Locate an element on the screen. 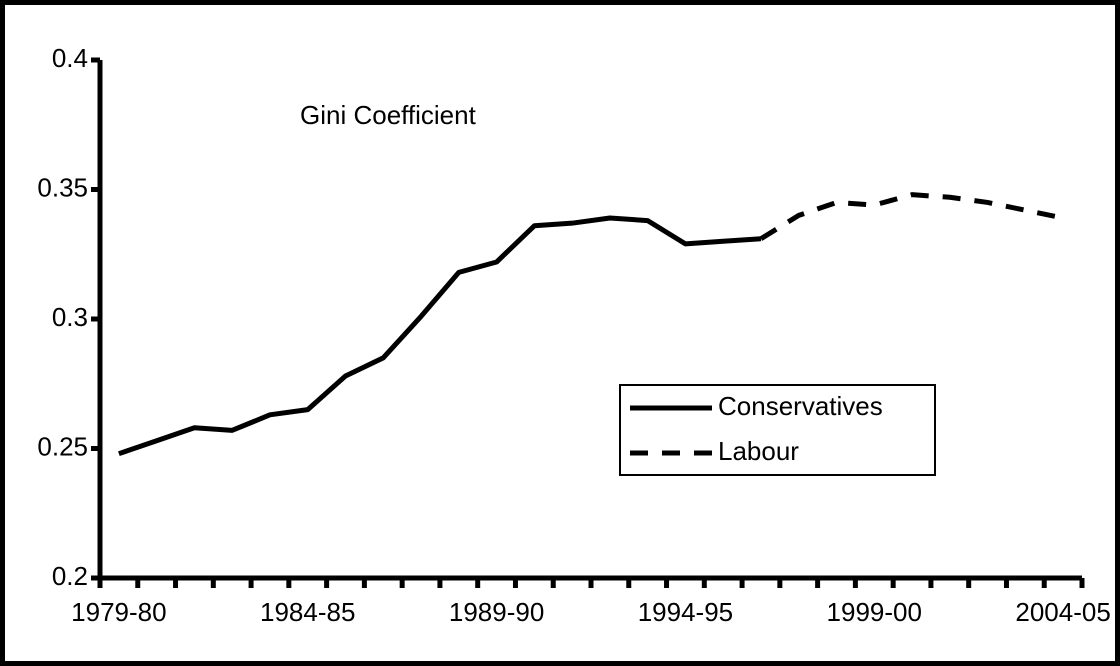  y-tick-label: 0.35 is located at coordinates (62, 187).